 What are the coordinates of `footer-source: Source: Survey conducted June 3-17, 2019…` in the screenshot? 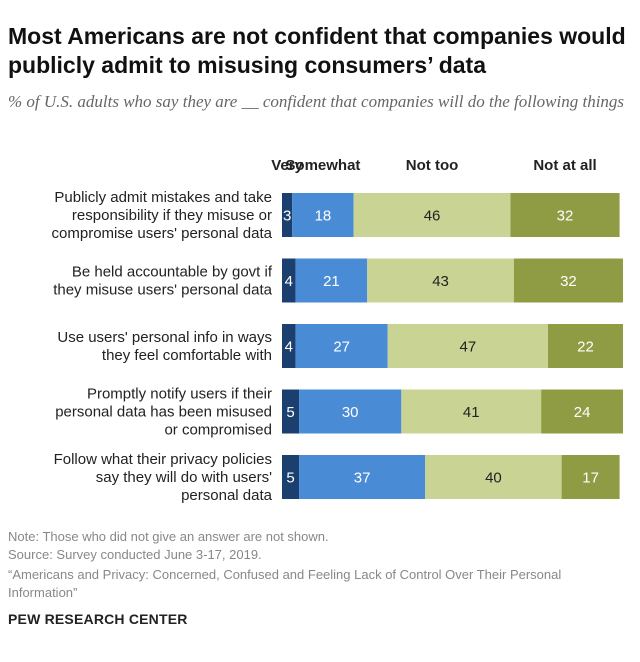 It's located at (135, 554).